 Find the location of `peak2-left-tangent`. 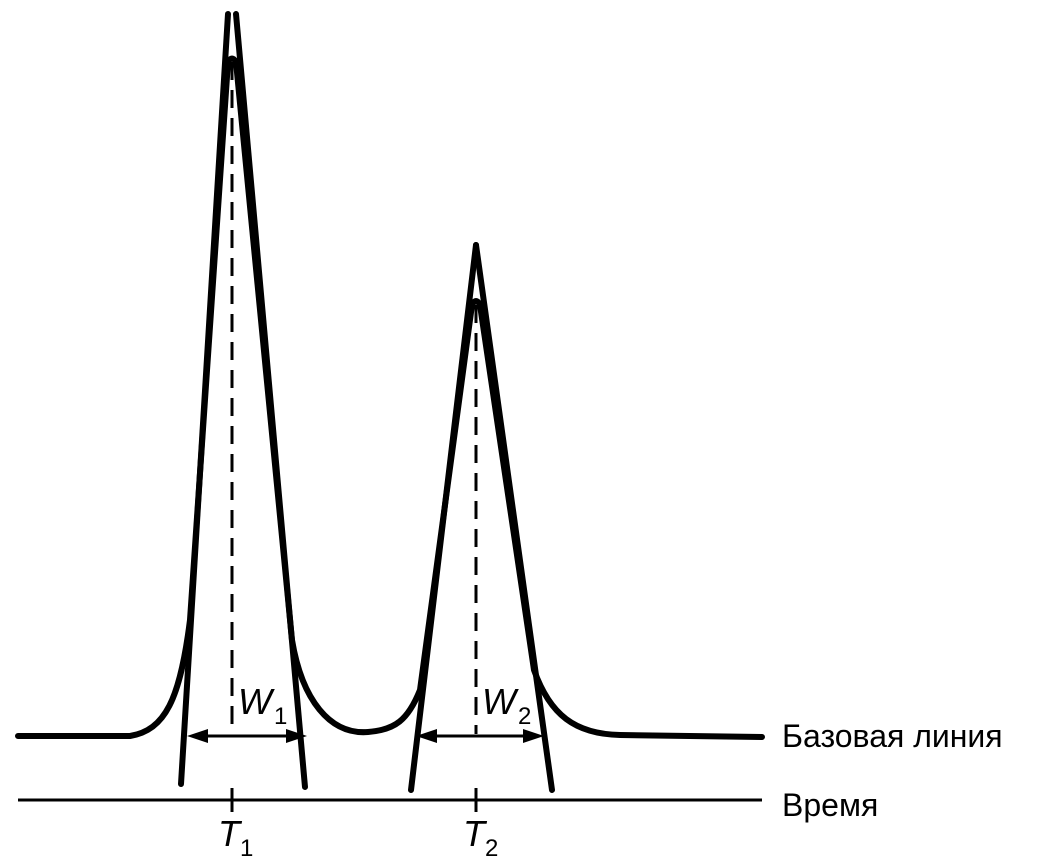

peak2-left-tangent is located at coordinates (443, 517).